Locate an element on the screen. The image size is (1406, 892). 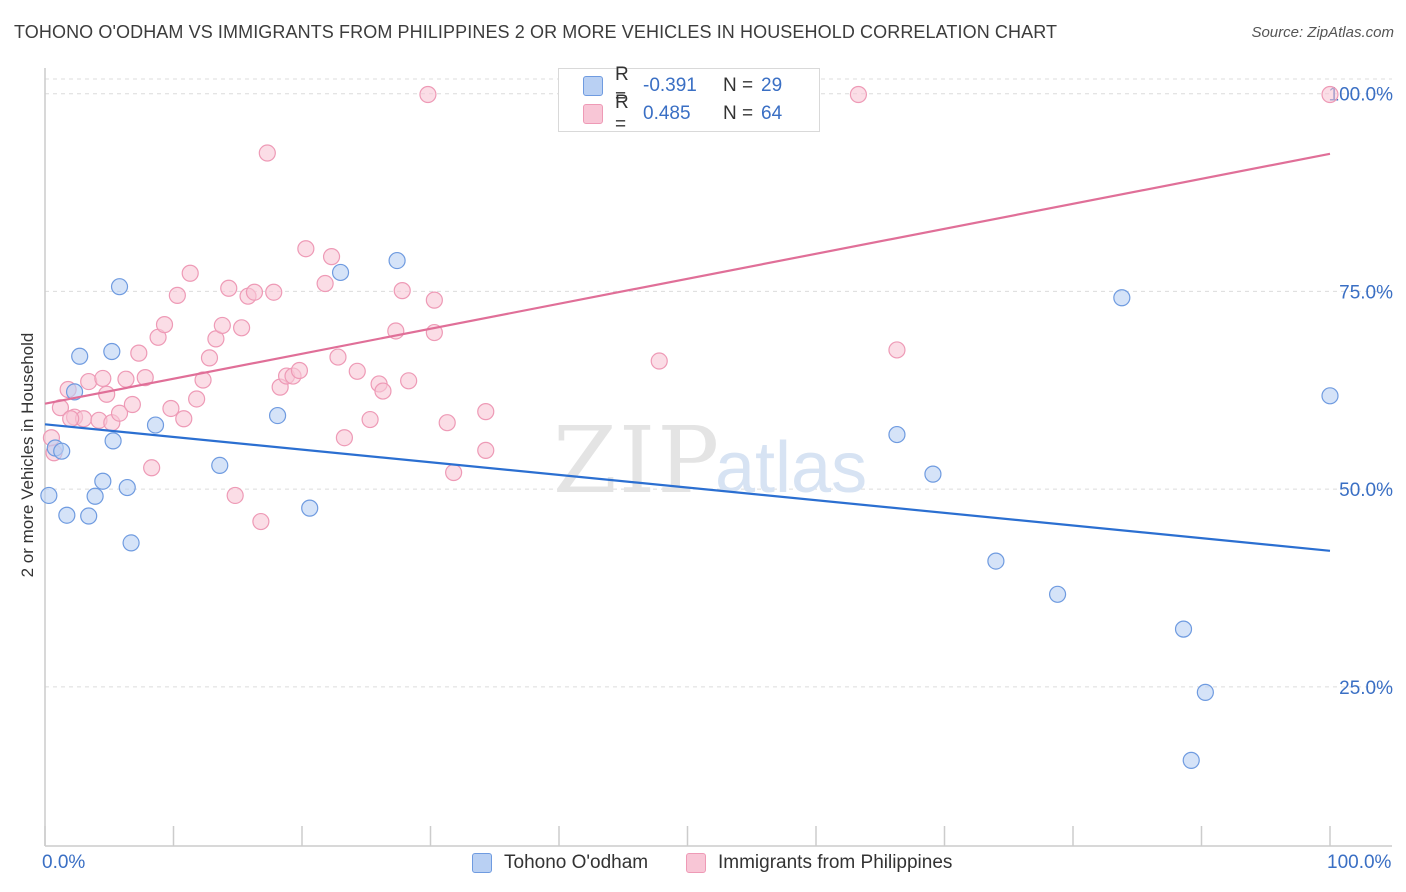
x-tick-label-max: 100.0% is located at coordinates (1359, 862).